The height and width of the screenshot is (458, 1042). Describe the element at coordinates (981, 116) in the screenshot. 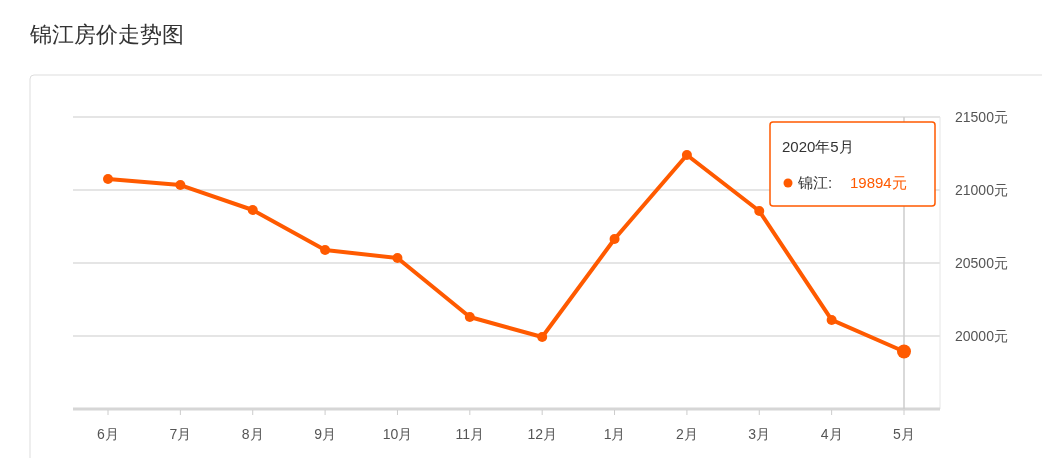

I see `y-tick-label: 21500元` at that location.